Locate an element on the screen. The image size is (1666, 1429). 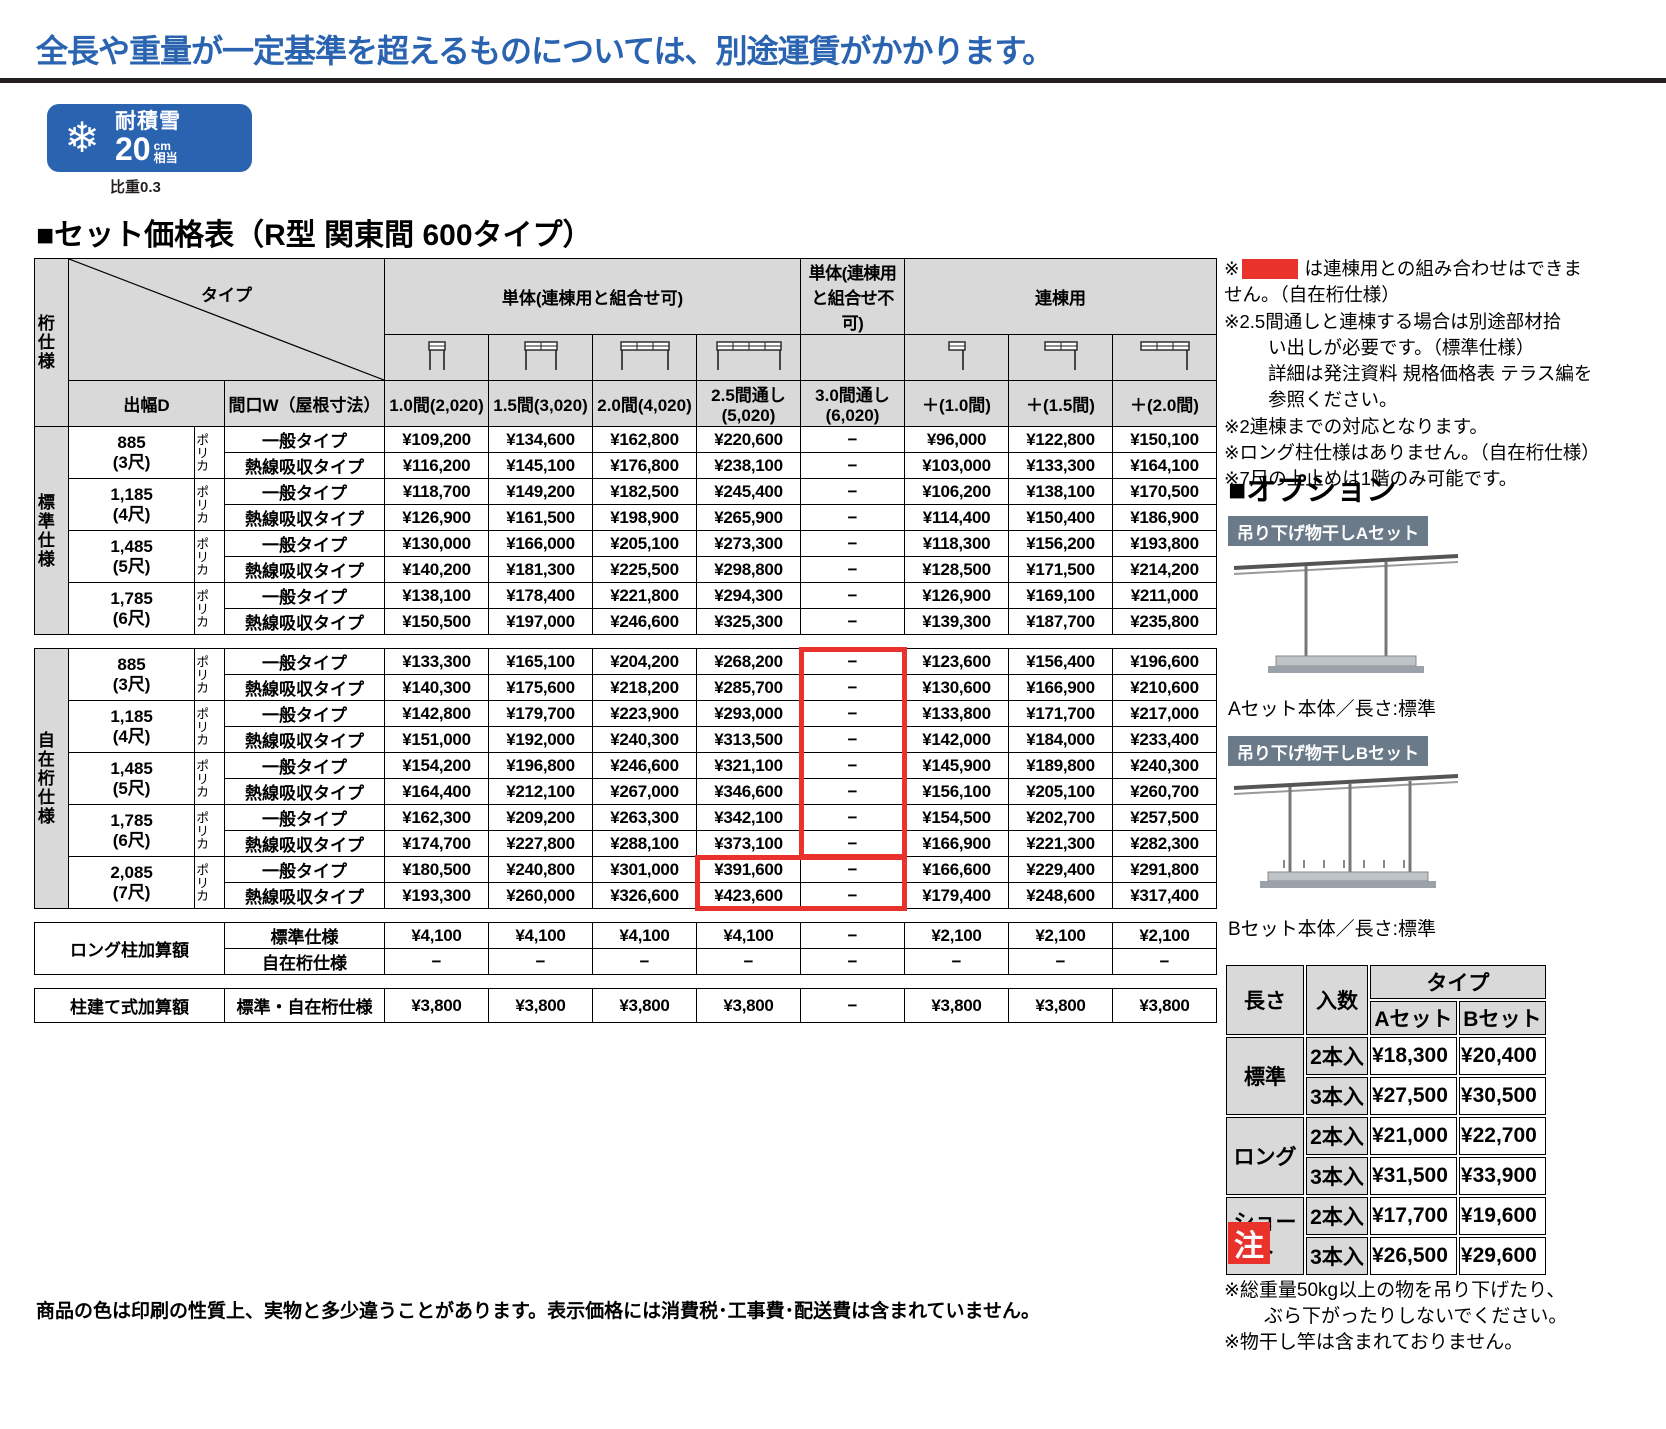
opt-price-b: ¥22,700 is located at coordinates (1502, 1136).